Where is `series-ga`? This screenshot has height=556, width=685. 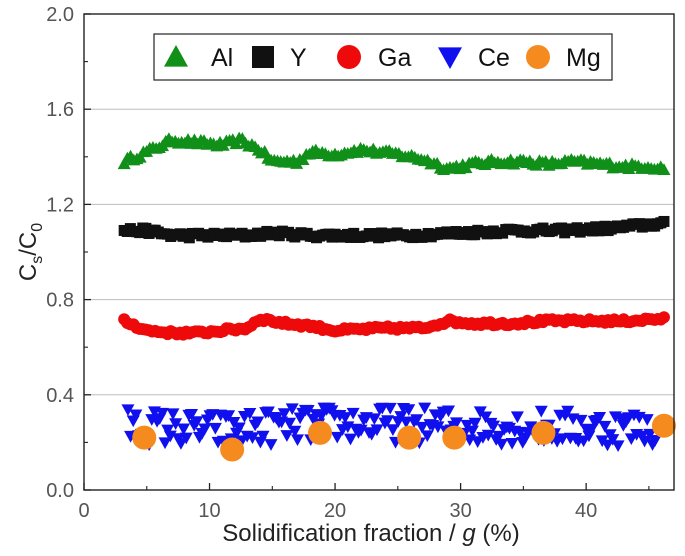
series-ga is located at coordinates (394, 326).